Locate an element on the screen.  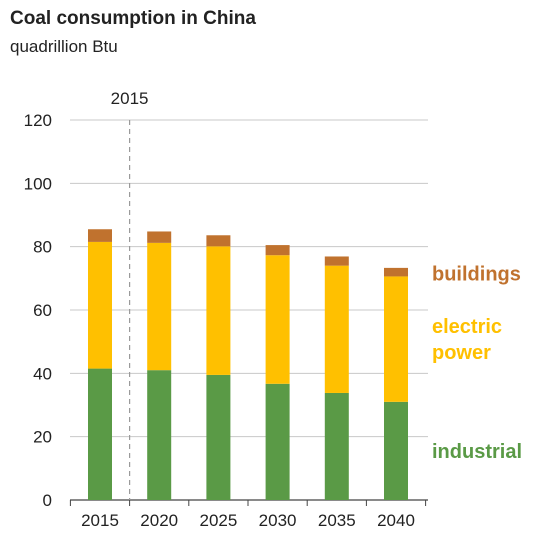
legend-label-electric-power: electric is located at coordinates (467, 327).